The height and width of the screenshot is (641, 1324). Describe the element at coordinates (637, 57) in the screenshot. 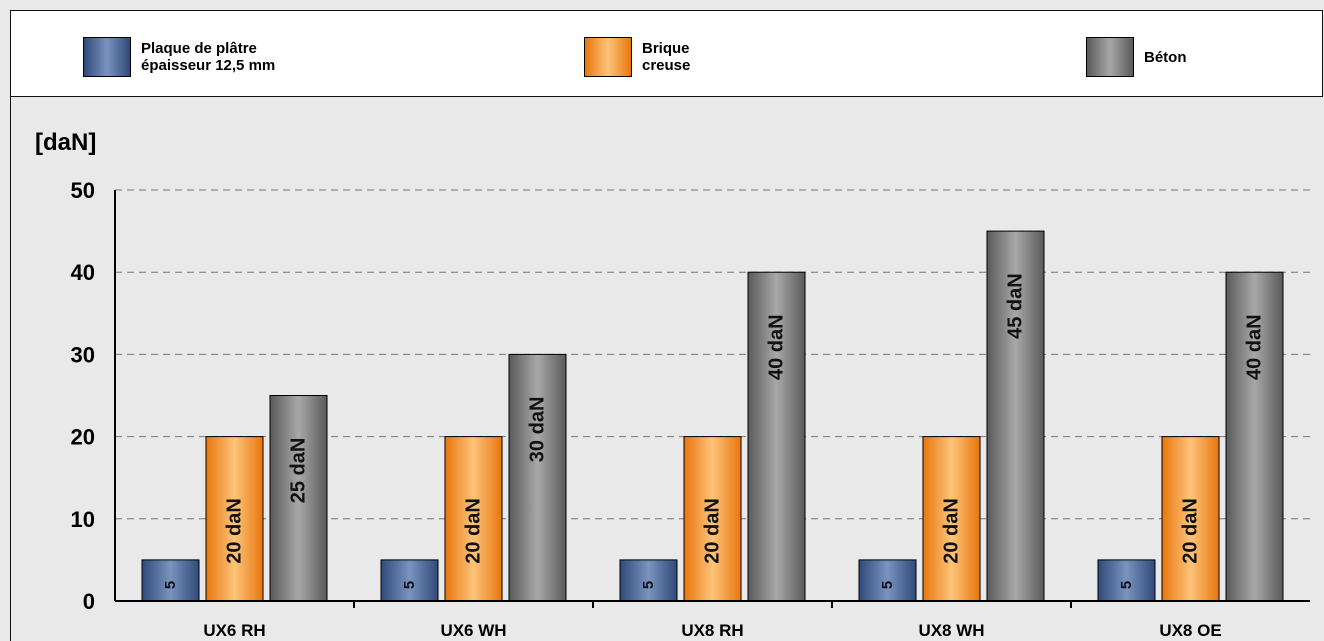

I see `legend-item-hollow-brick: Brique creuse` at that location.